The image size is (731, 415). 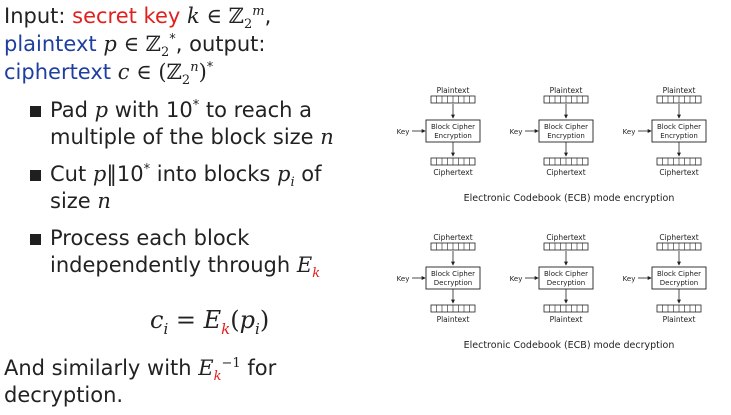 I want to click on bullet-2-line-2: size n, so click(x=80, y=201).